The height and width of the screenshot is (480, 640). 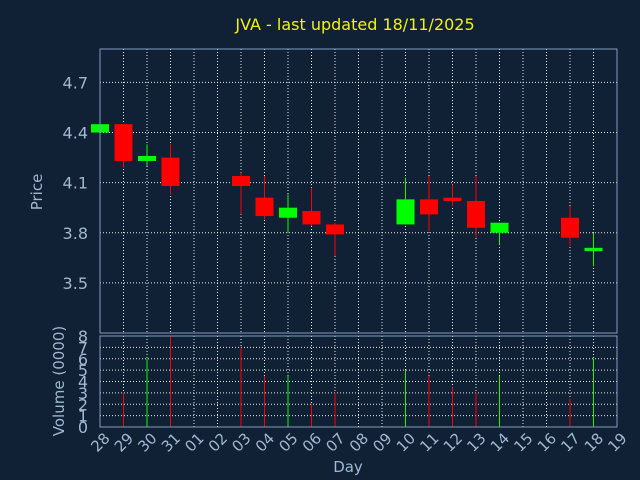 I want to click on price-tick-label: 3.5, so click(x=75, y=283).